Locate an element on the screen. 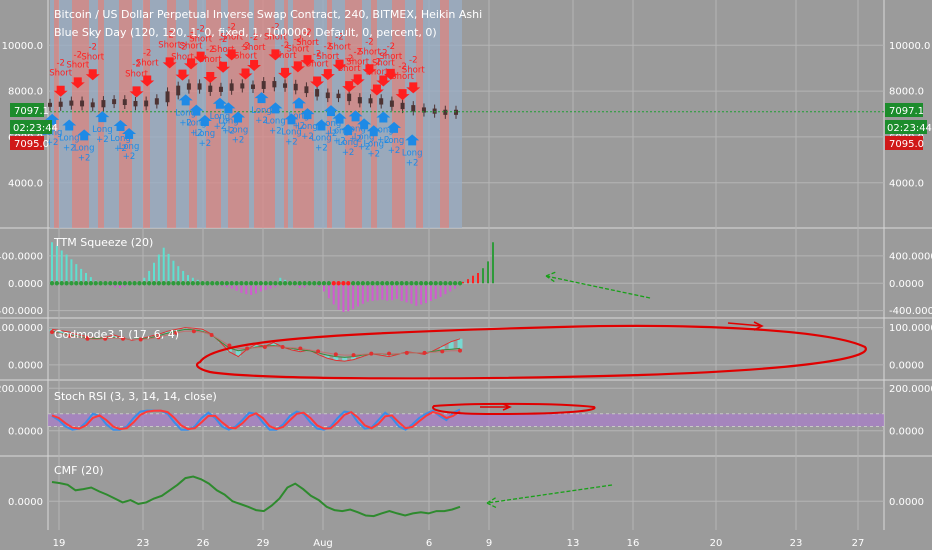  price-label-right: 7097.1 is located at coordinates (906, 111).